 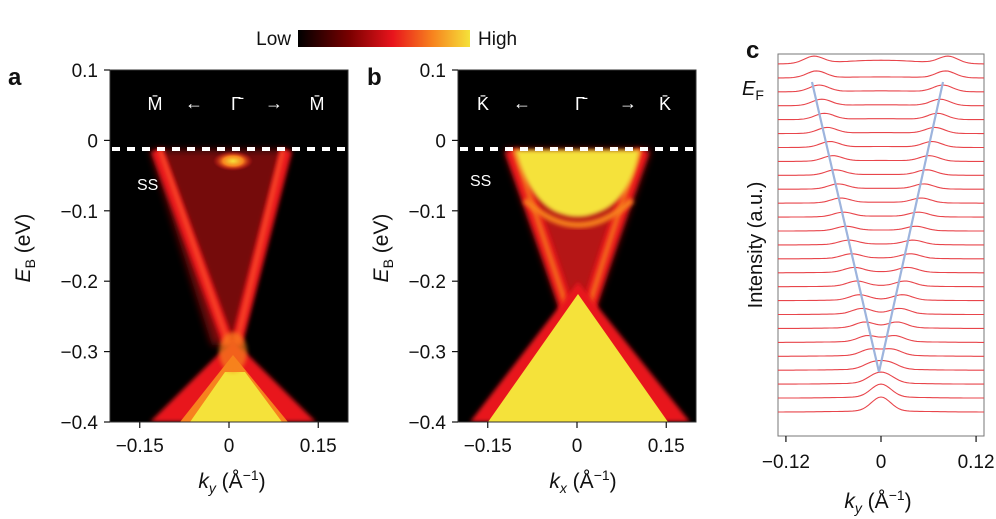 I want to click on panel-a-xticks: −0.15 0 0.15, so click(x=226, y=439).